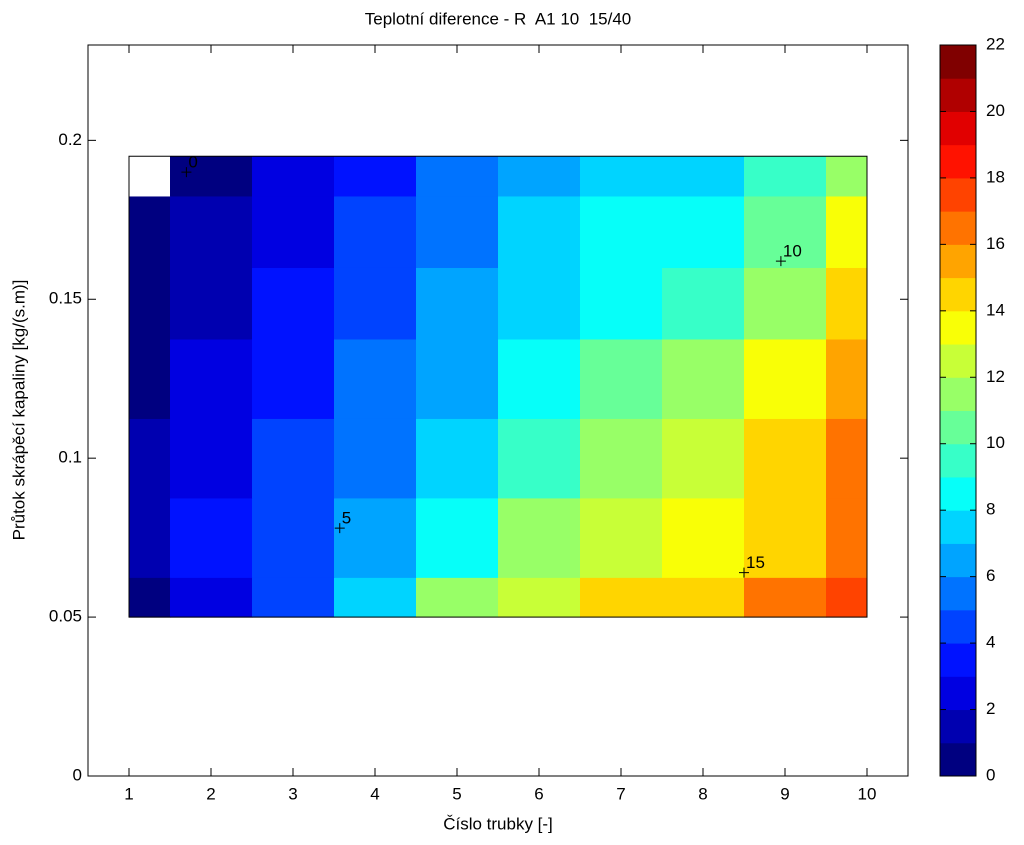 The image size is (1024, 845). I want to click on x-tick-label: 6, so click(538, 793).